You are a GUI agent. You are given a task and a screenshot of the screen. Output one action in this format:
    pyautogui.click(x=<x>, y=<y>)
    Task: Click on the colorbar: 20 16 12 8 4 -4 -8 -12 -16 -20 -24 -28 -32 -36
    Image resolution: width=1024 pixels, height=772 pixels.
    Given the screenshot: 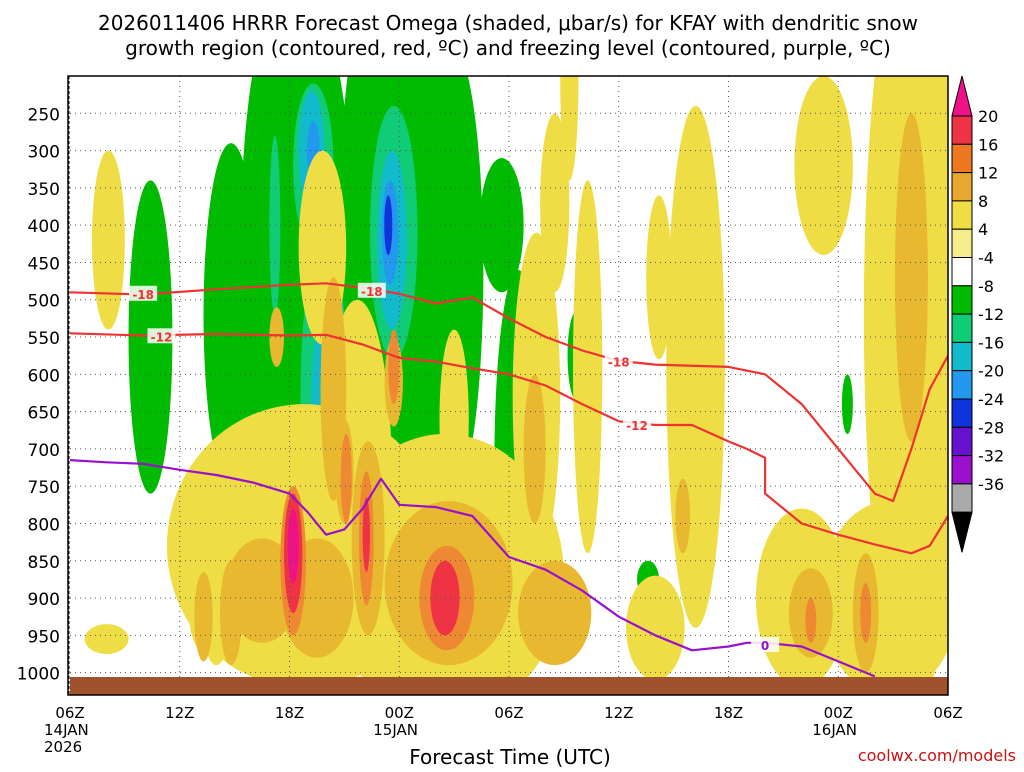 What is the action you would take?
    pyautogui.click(x=977, y=314)
    